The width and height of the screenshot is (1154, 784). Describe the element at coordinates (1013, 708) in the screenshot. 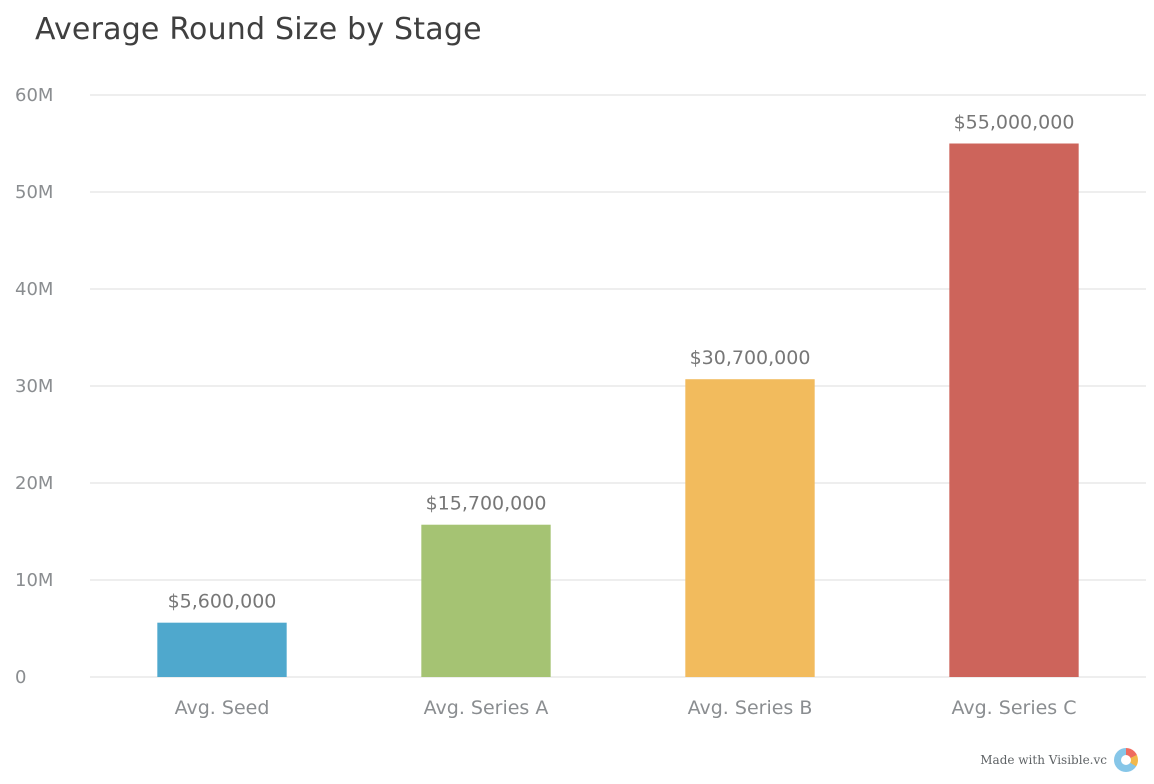

I see `x-tick-label: Avg. Series C` at that location.